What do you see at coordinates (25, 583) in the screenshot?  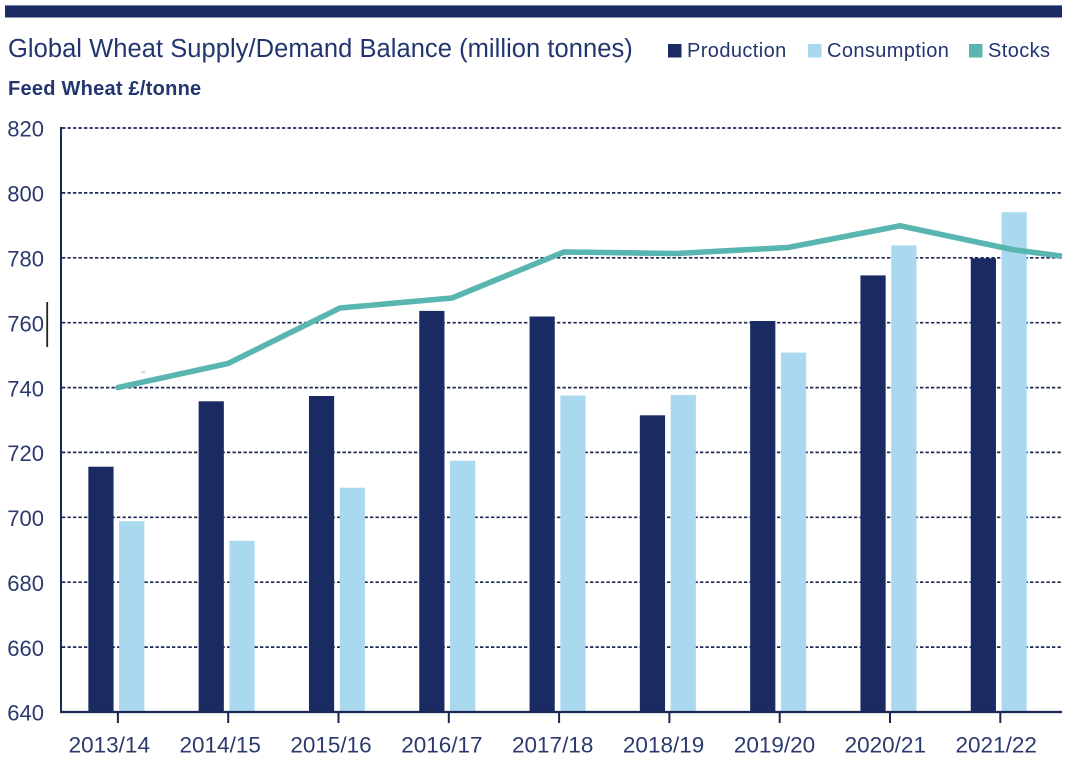 I see `svg-text: 680` at bounding box center [25, 583].